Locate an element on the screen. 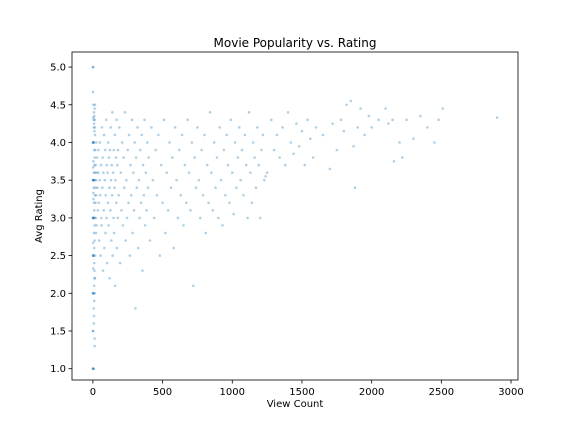  y-tick-label: 2.0 is located at coordinates (58, 294).